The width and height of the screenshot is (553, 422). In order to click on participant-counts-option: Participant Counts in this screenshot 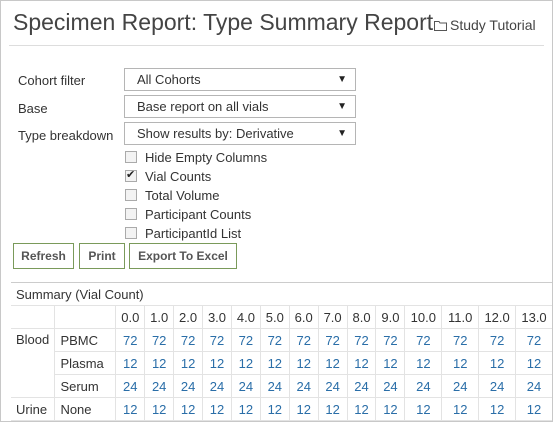, I will do `click(188, 214)`.